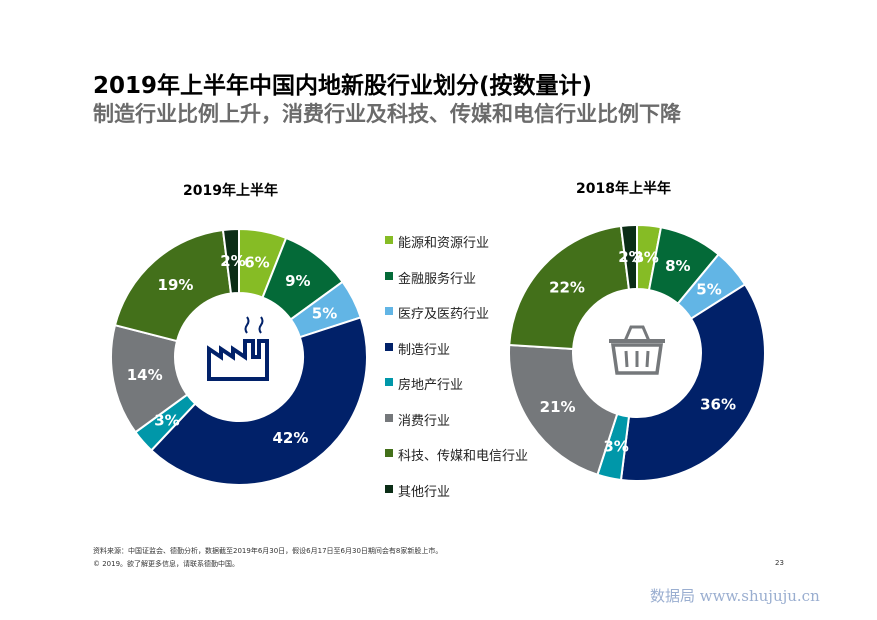  I want to click on data-label-2019-7: 2%, so click(232, 261).